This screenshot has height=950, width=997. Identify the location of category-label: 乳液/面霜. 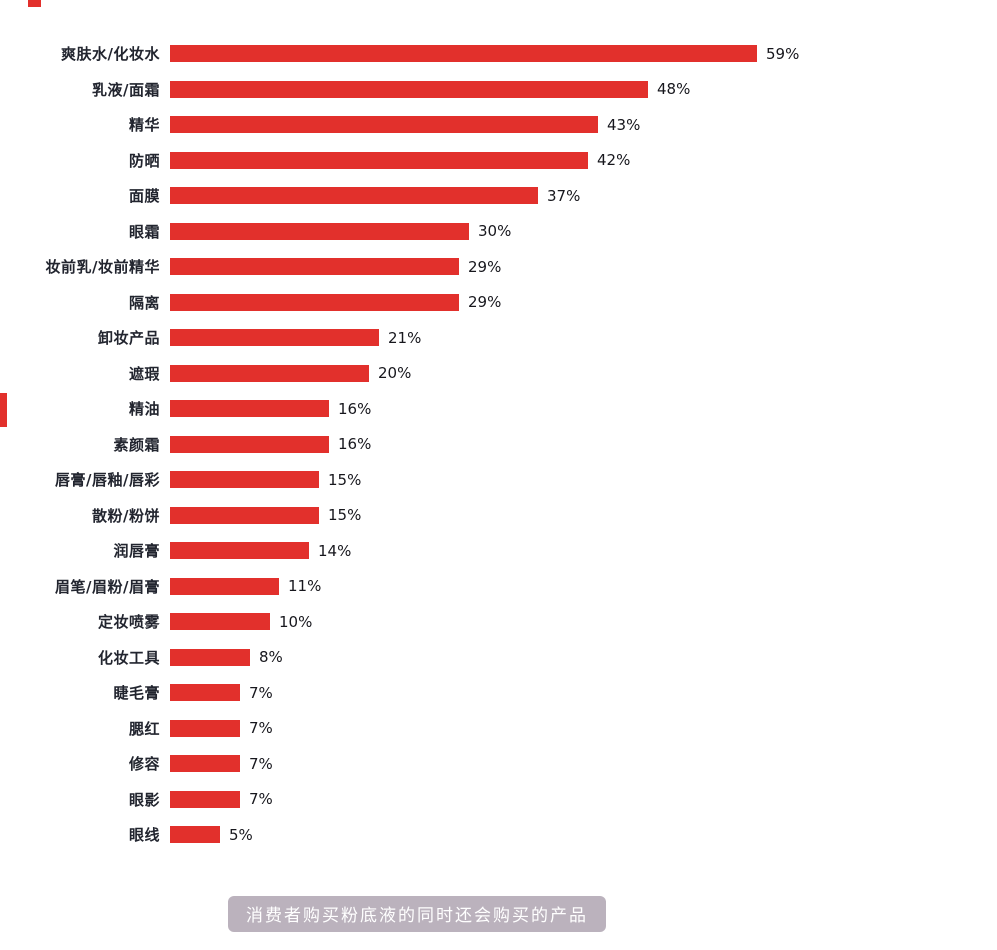
(126, 89).